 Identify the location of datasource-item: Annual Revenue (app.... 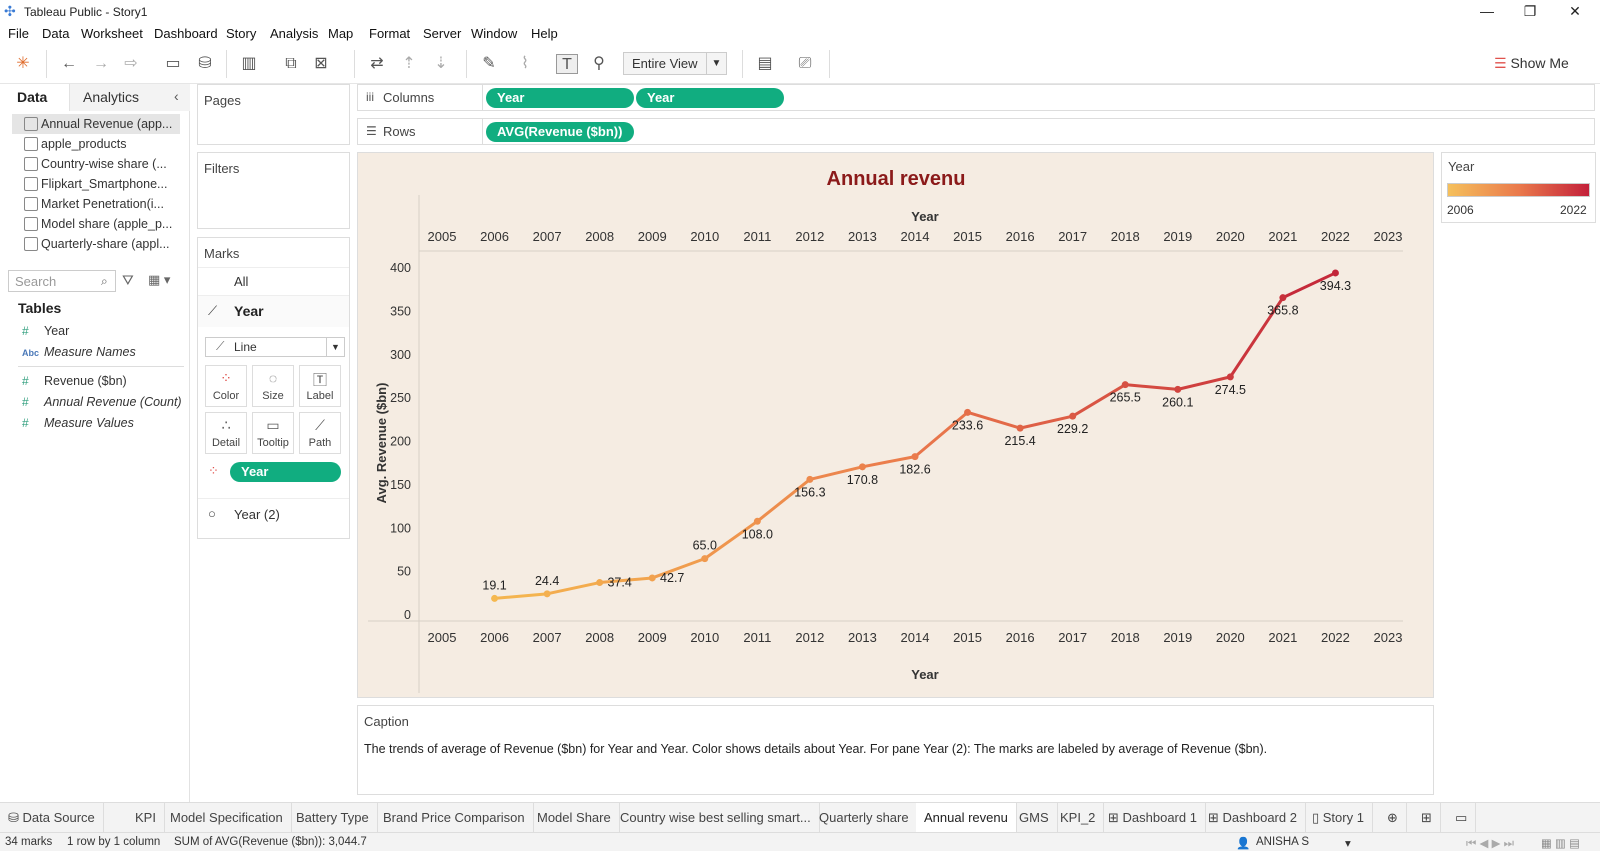
(96, 124).